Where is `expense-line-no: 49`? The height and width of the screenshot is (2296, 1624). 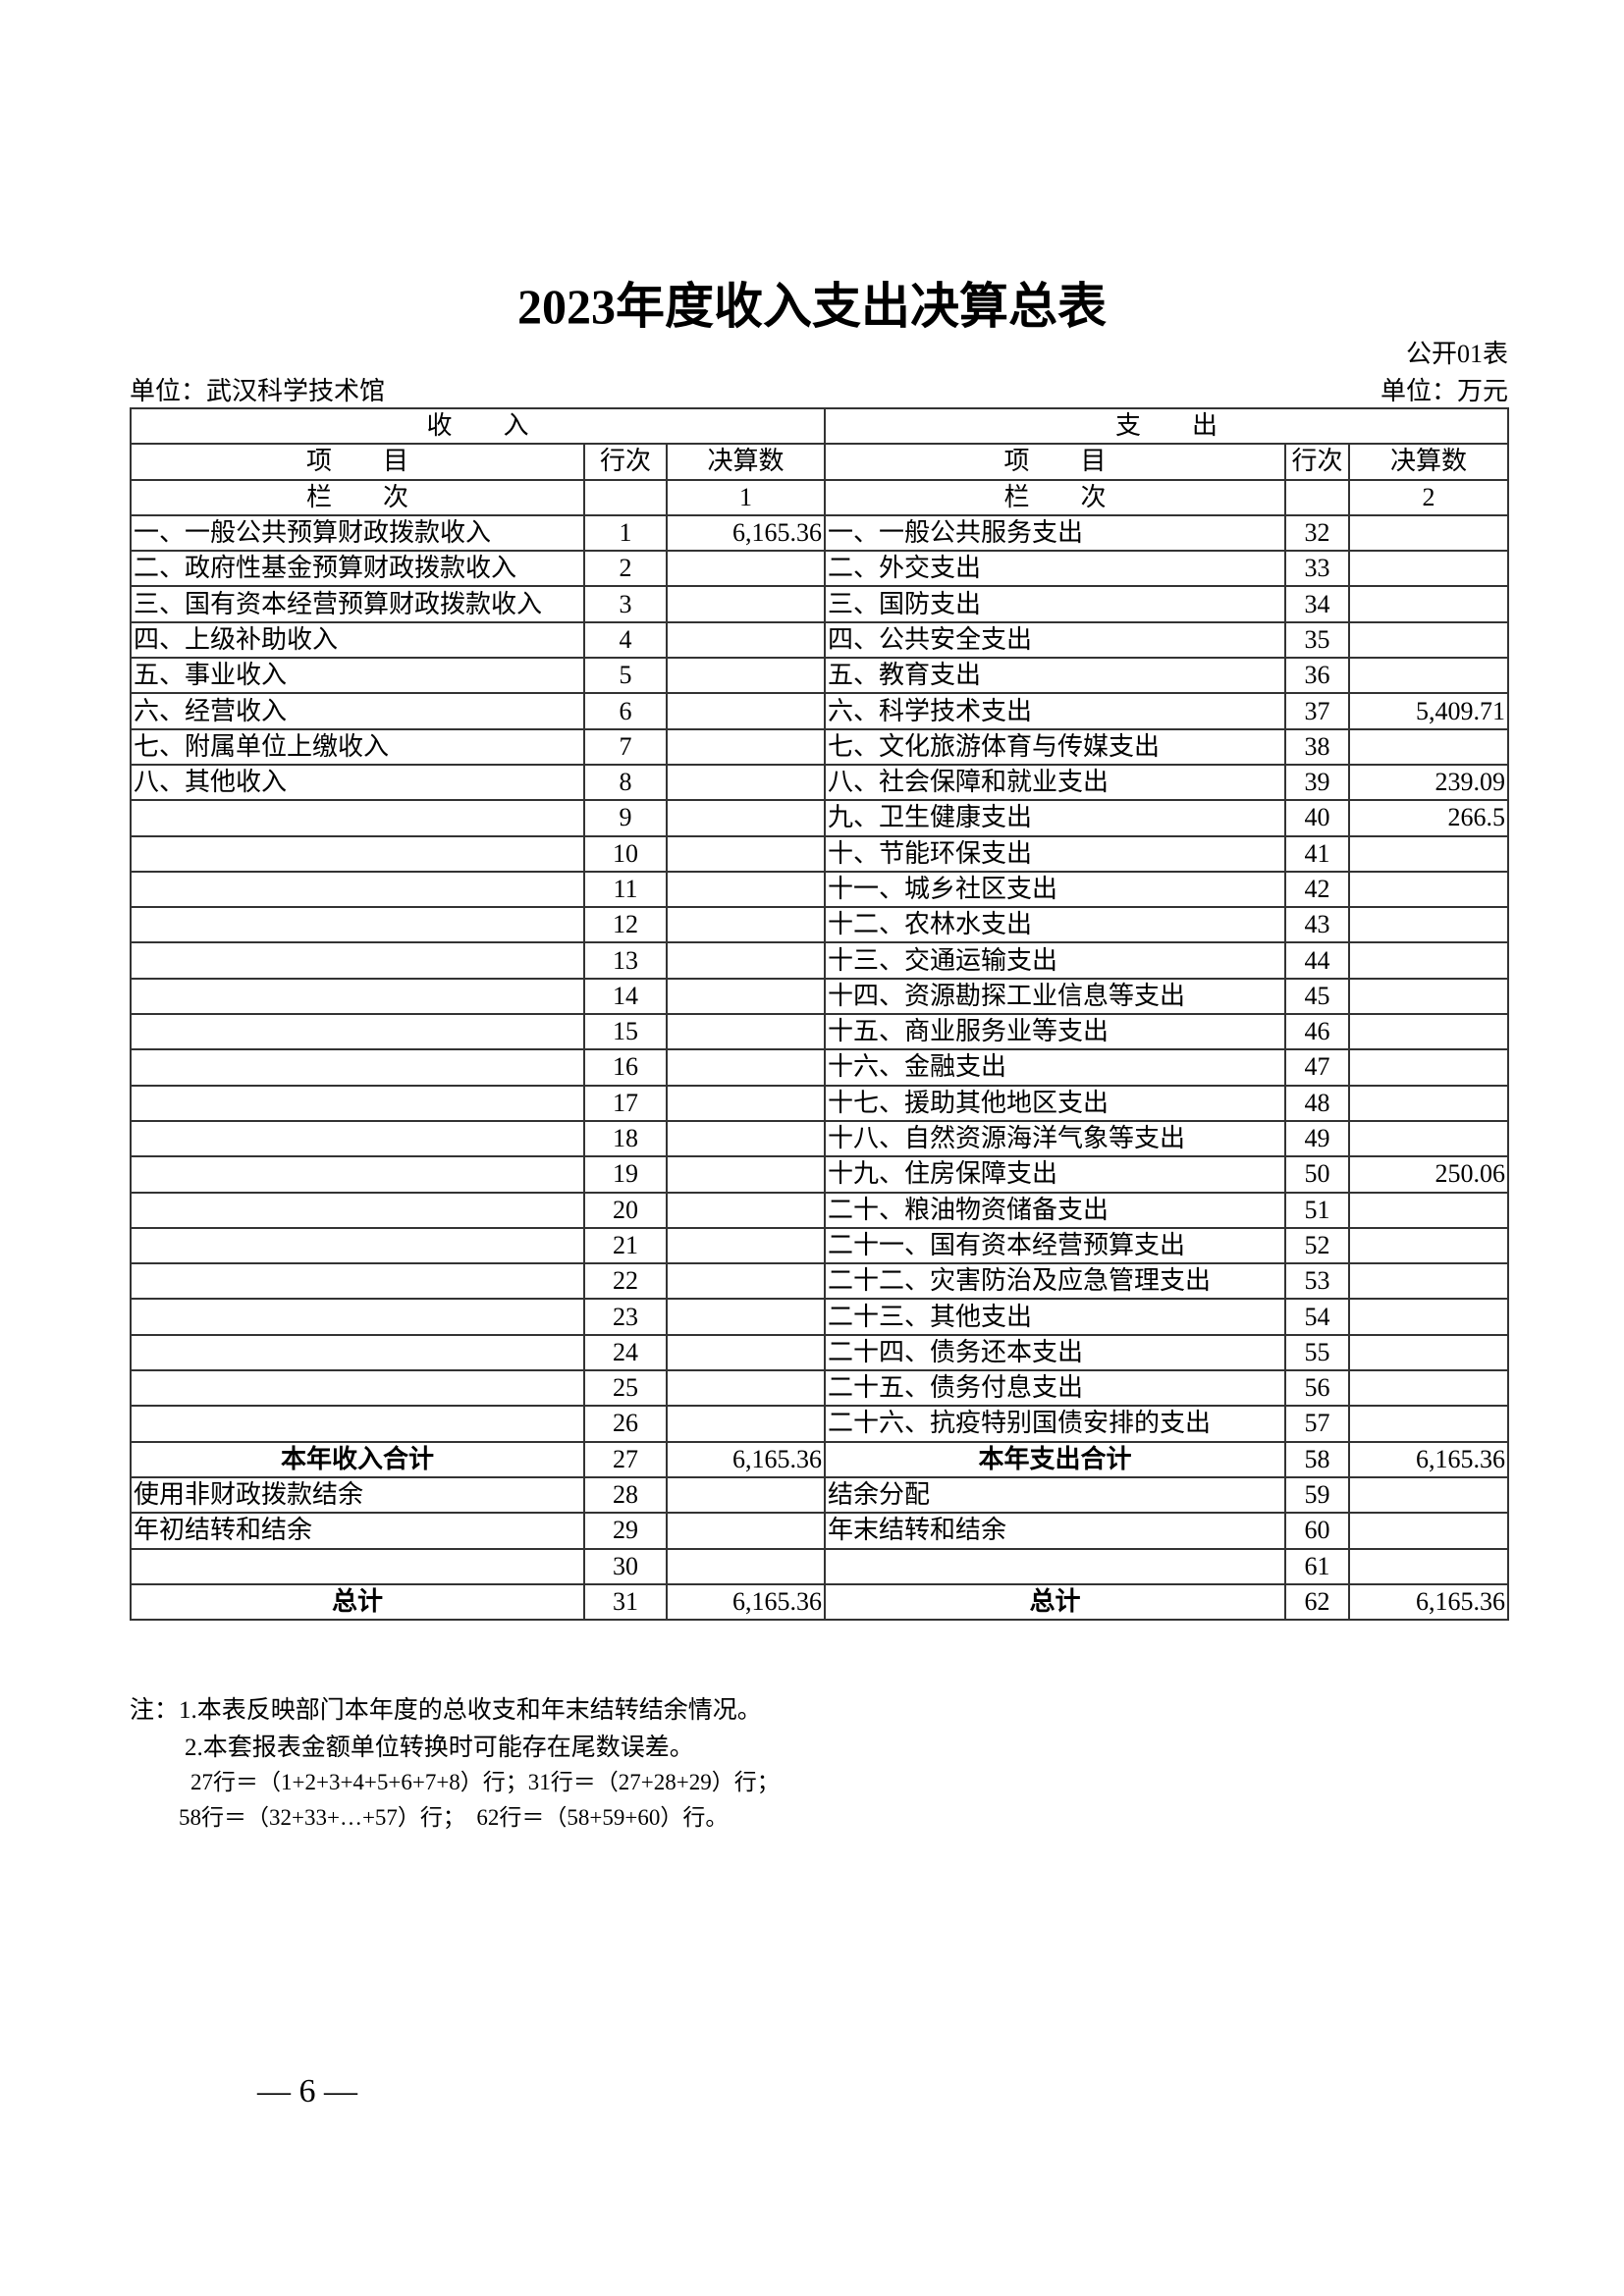 expense-line-no: 49 is located at coordinates (1317, 1138).